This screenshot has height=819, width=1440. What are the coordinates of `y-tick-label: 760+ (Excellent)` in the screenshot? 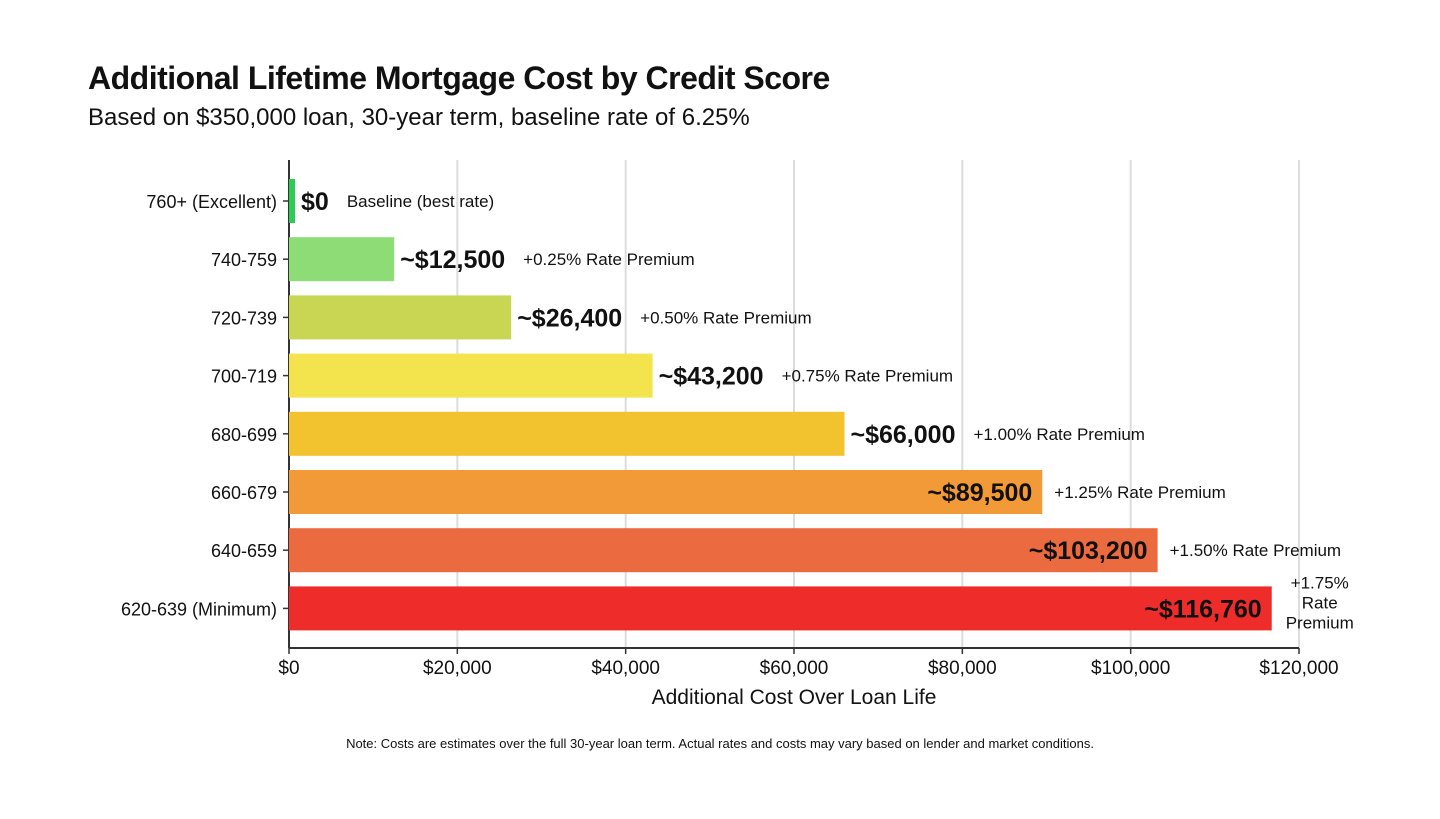 It's located at (211, 202).